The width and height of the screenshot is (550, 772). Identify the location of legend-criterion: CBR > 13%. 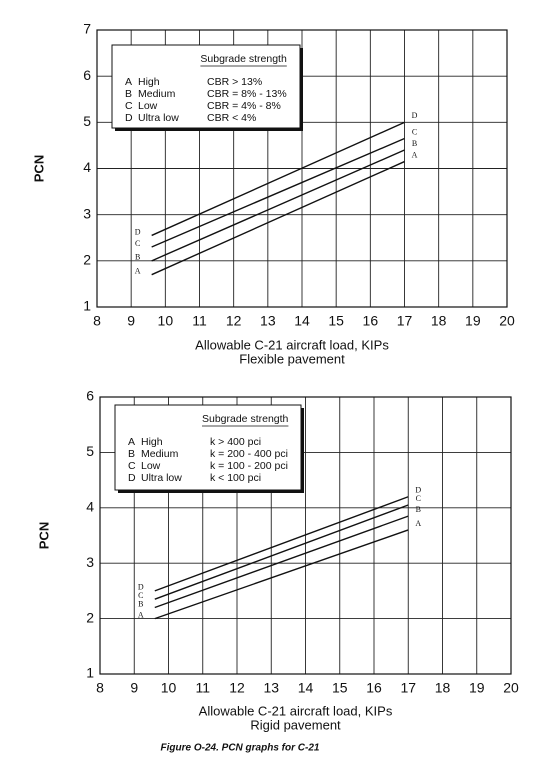
(234, 82).